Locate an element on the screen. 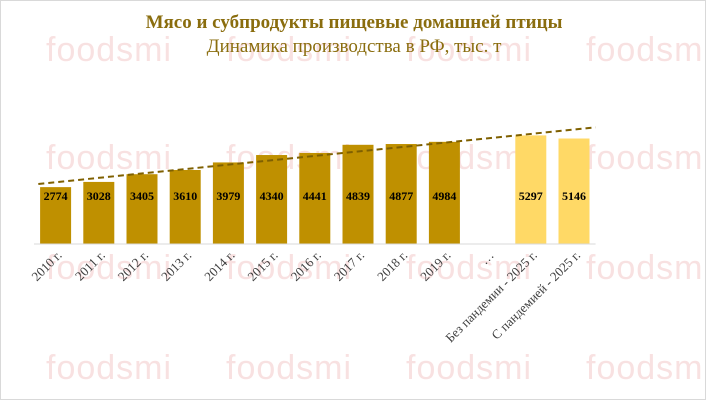 Image resolution: width=706 pixels, height=400 pixels. x-tick-label: 2013 г. is located at coordinates (176, 266).